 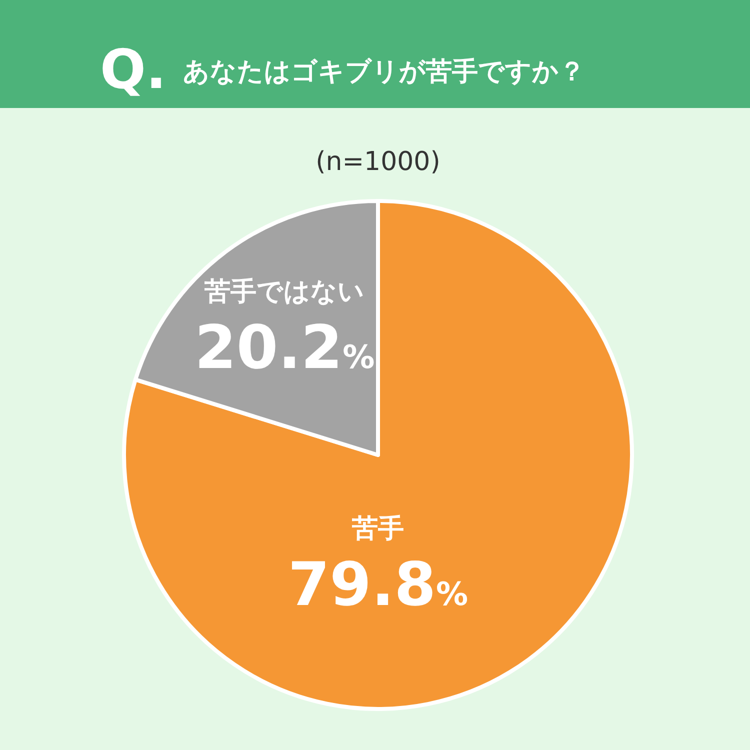 I want to click on text: Q., so click(x=133, y=69).